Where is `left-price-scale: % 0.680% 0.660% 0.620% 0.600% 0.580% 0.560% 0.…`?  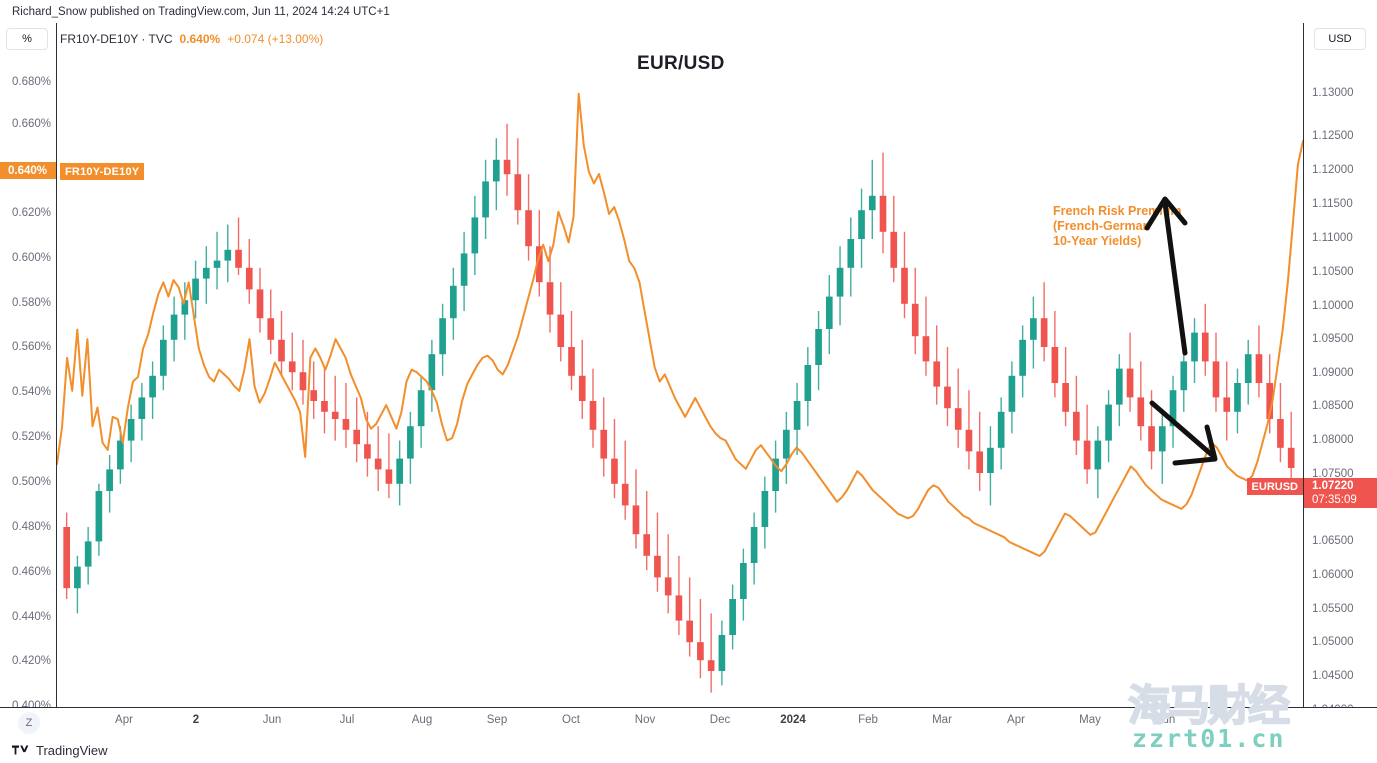
left-price-scale: % 0.680% 0.660% 0.620% 0.600% 0.580% 0.560% 0.… is located at coordinates (28, 367).